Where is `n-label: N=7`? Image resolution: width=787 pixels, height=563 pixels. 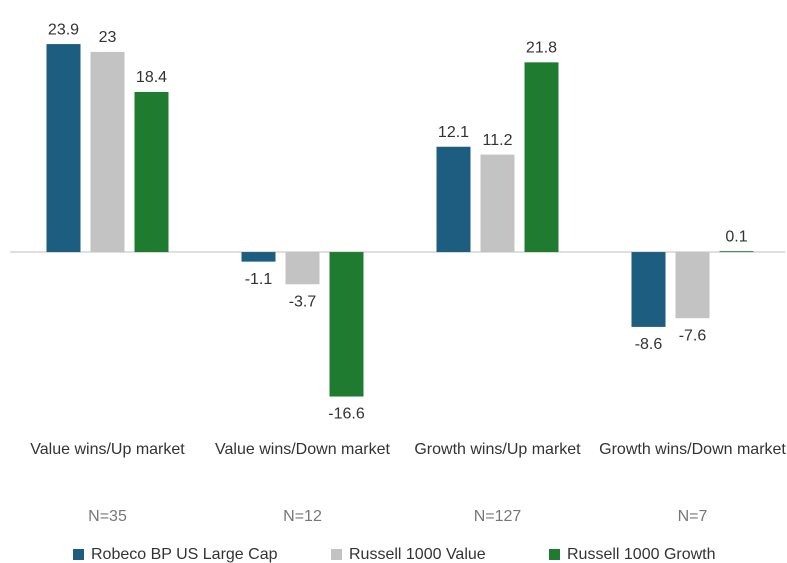 n-label: N=7 is located at coordinates (693, 516).